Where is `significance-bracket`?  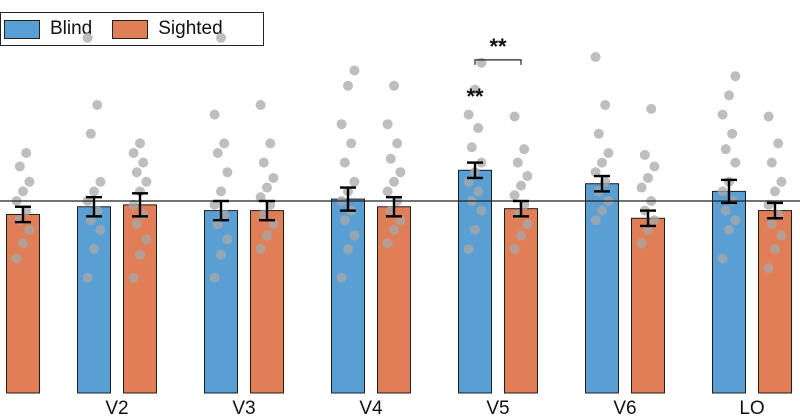
significance-bracket is located at coordinates (498, 62).